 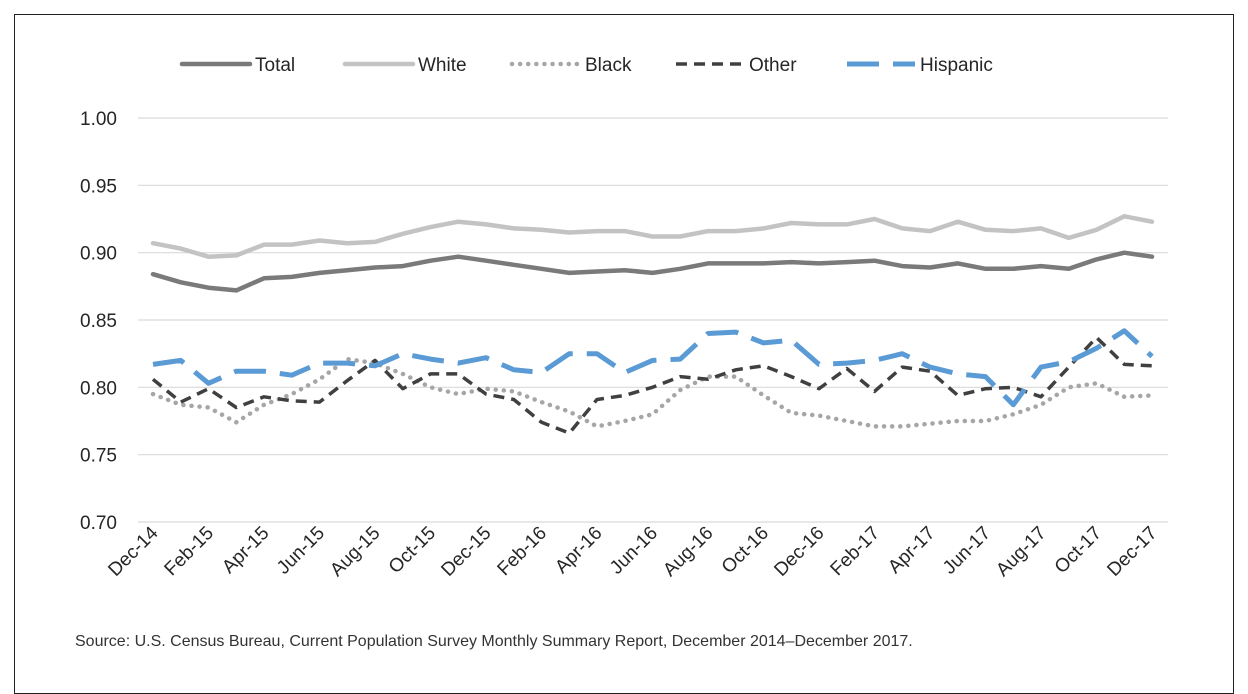 I want to click on y-tick-label: 0.80, so click(x=98, y=388).